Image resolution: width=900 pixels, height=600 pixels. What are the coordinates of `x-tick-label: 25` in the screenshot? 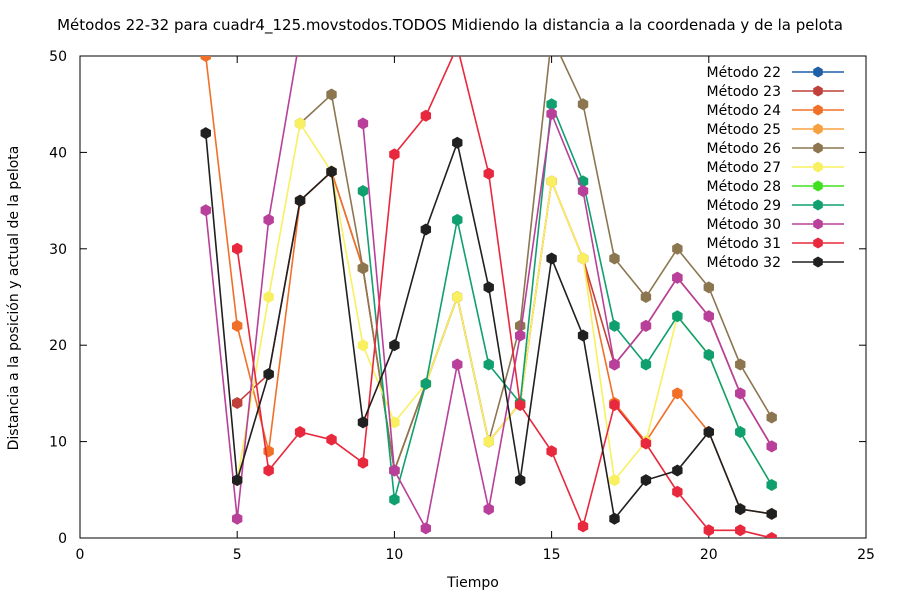 It's located at (866, 555).